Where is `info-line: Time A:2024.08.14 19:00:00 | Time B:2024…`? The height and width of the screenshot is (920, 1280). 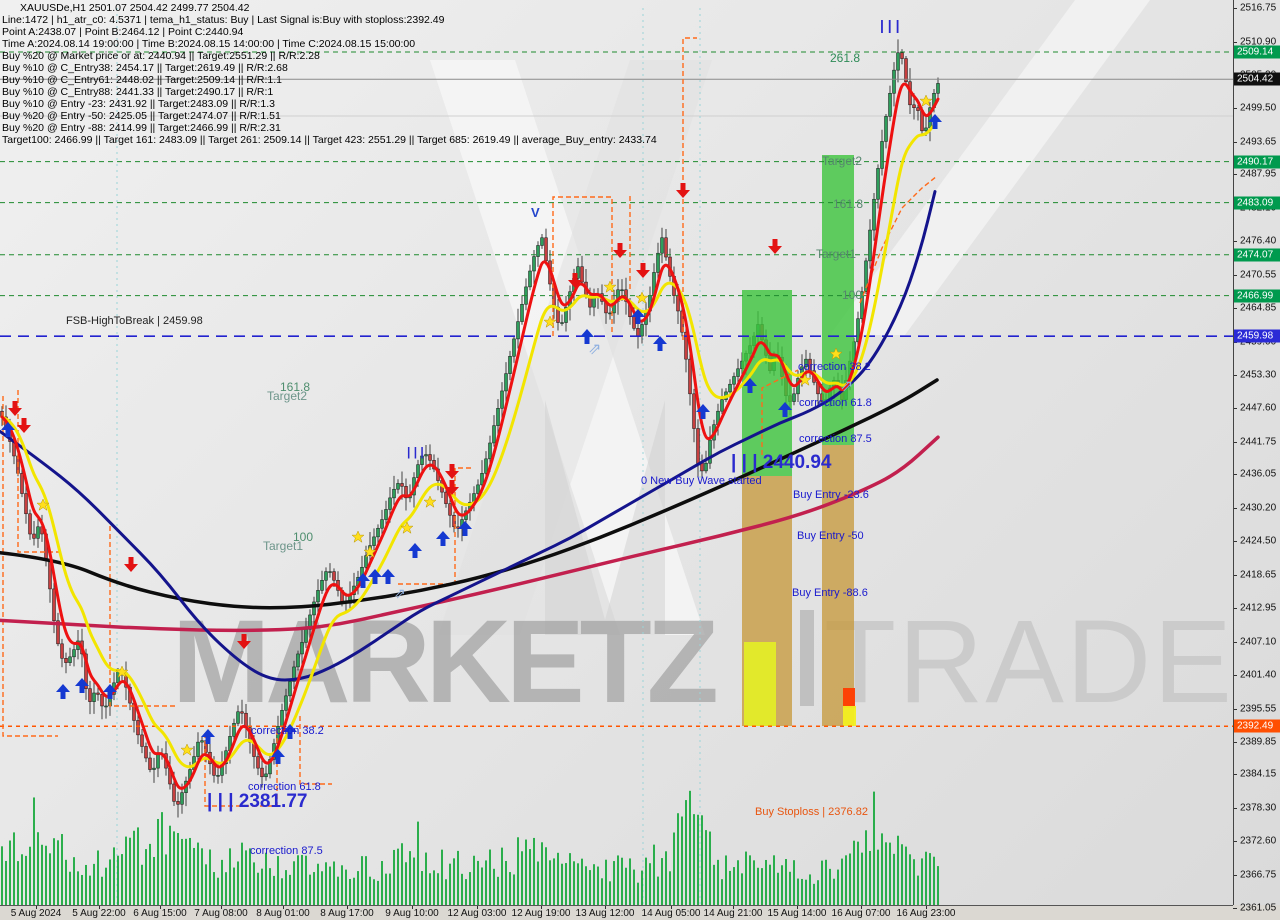 info-line: Time A:2024.08.14 19:00:00 | Time B:2024… is located at coordinates (209, 44).